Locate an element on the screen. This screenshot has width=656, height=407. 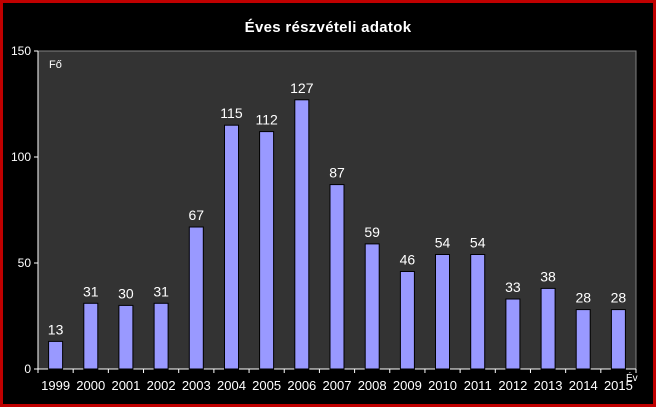
y-axis: 0 50 100 150 is located at coordinates (25, 210).